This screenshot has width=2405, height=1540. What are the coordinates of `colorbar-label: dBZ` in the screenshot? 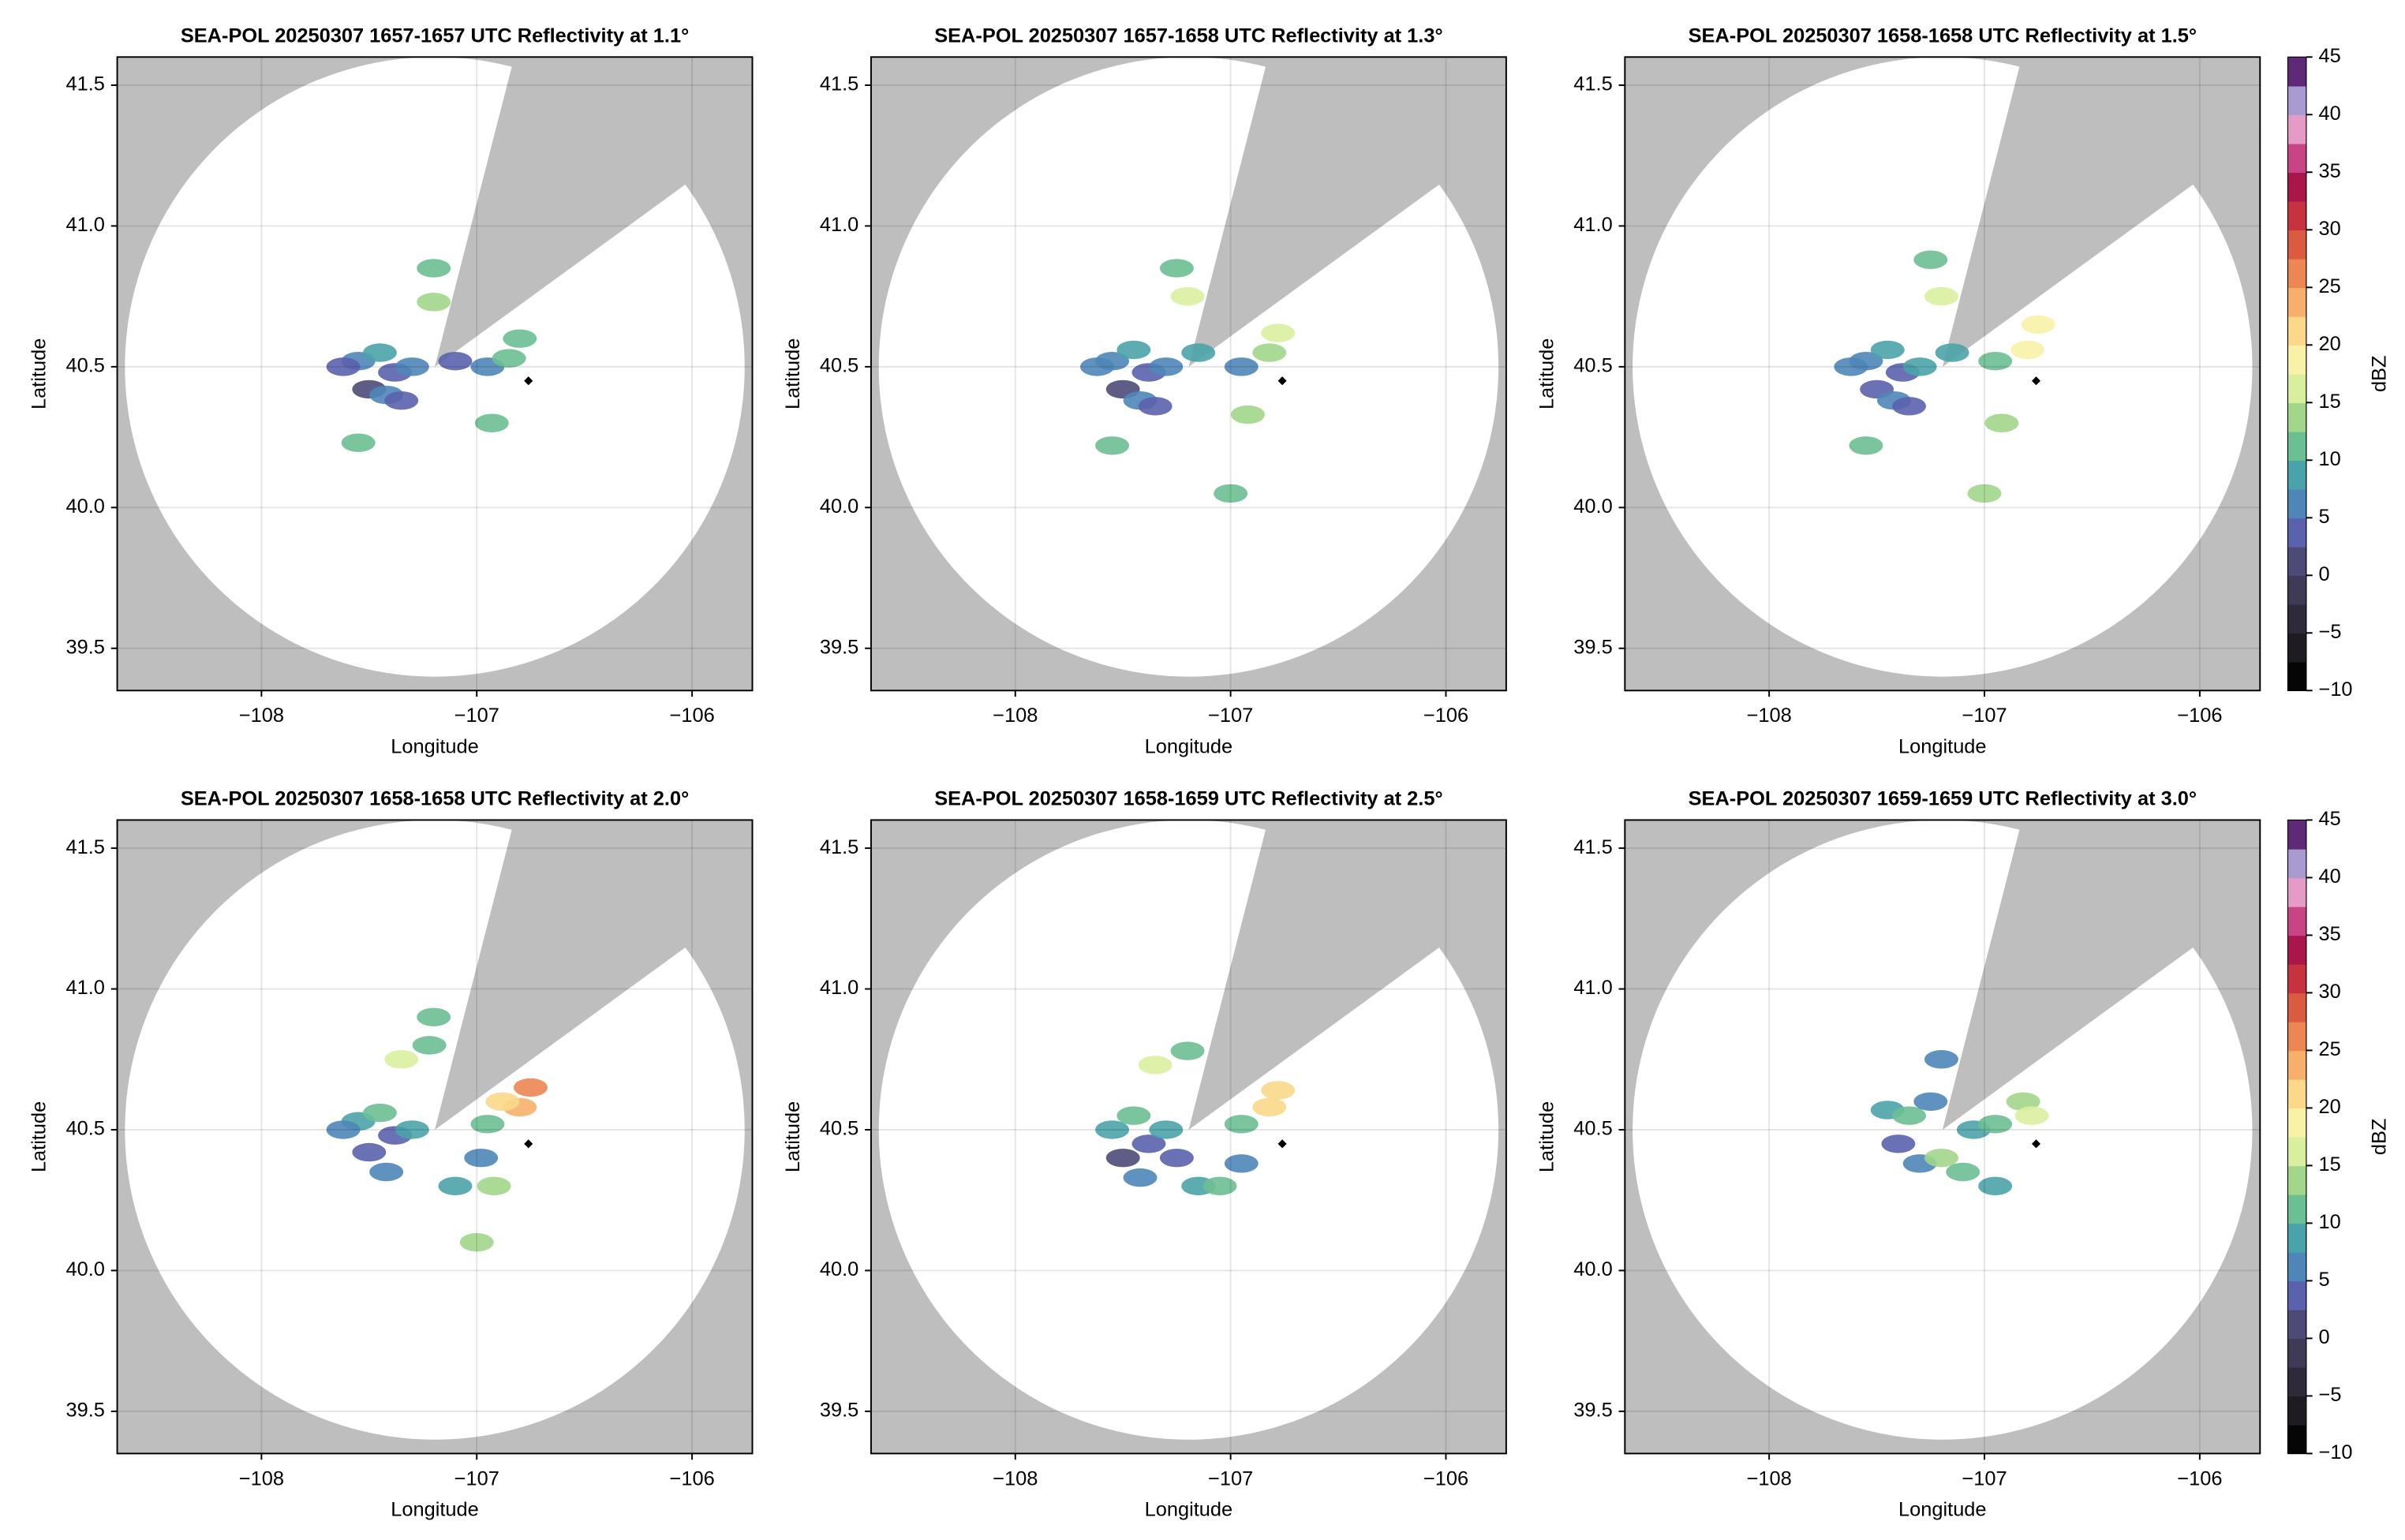 It's located at (2379, 1137).